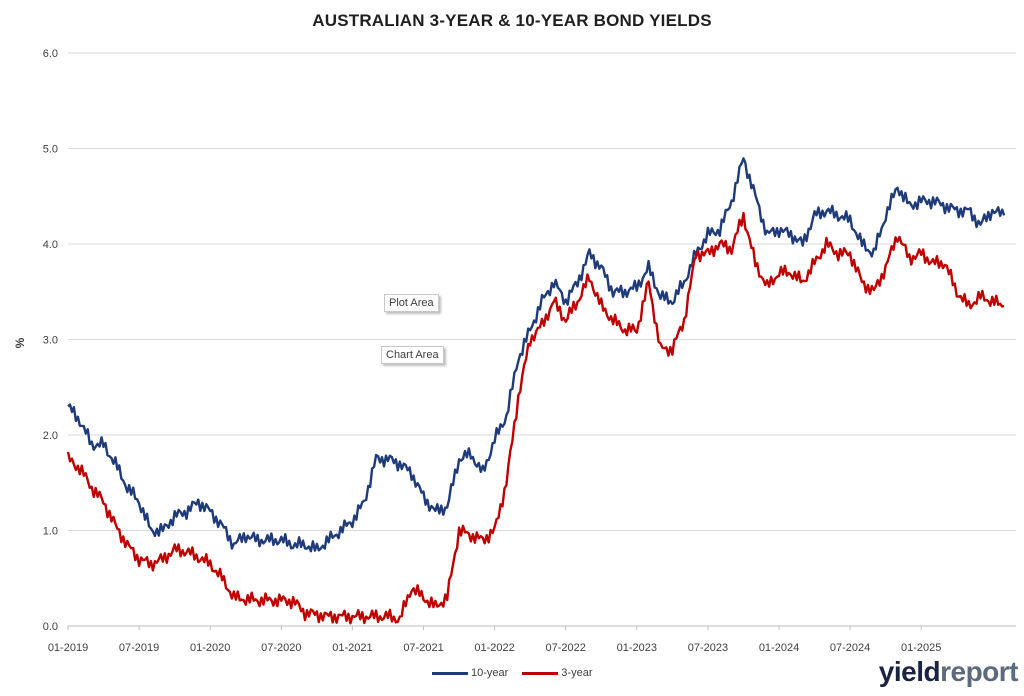  I want to click on x-tick-label: 07-2019, so click(139, 648).